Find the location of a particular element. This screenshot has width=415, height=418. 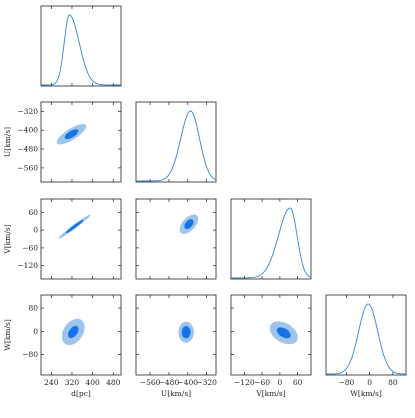

panel-frame-W-V is located at coordinates (271, 335).